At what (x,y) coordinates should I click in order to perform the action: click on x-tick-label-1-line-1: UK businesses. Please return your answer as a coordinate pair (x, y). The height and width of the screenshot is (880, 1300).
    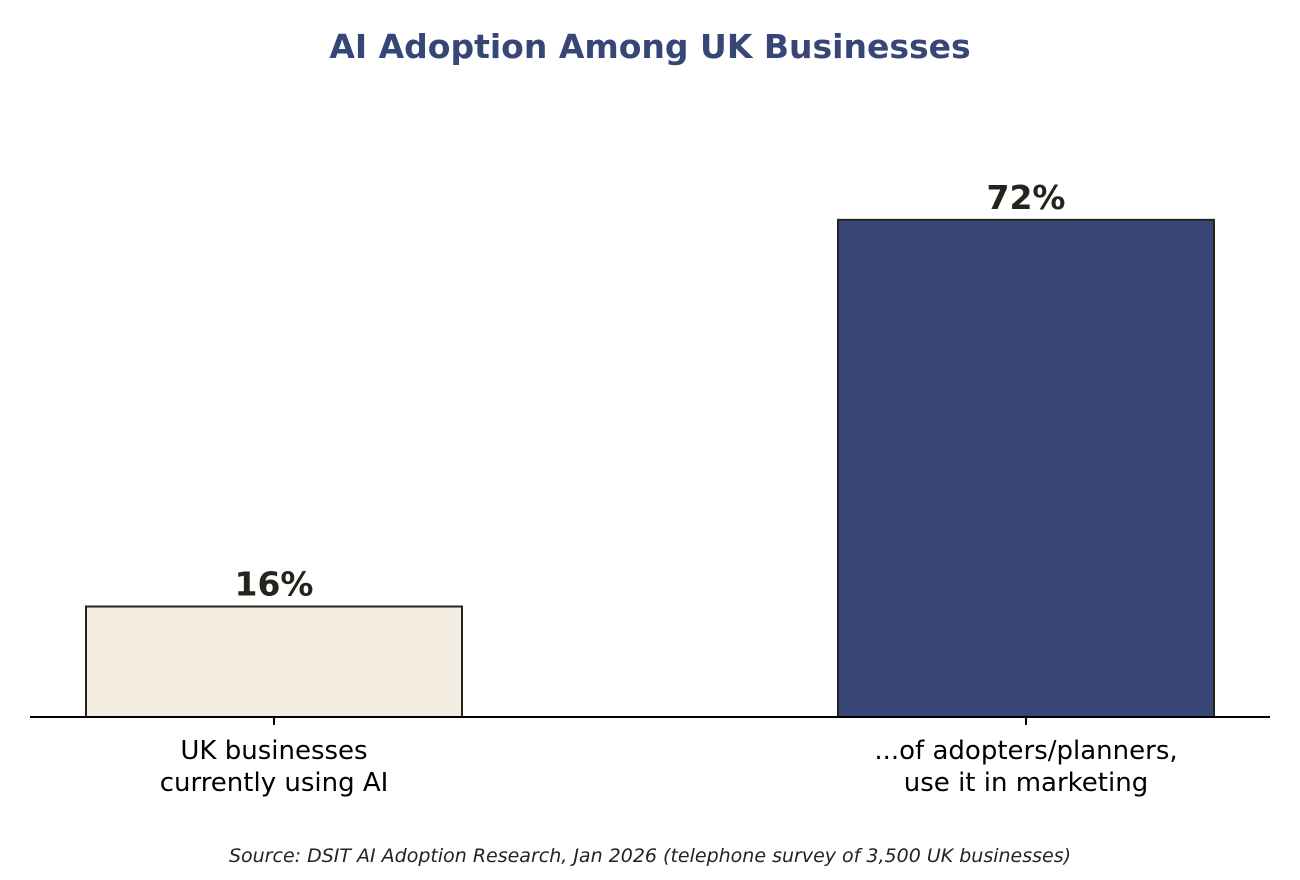
    Looking at the image, I should click on (273, 751).